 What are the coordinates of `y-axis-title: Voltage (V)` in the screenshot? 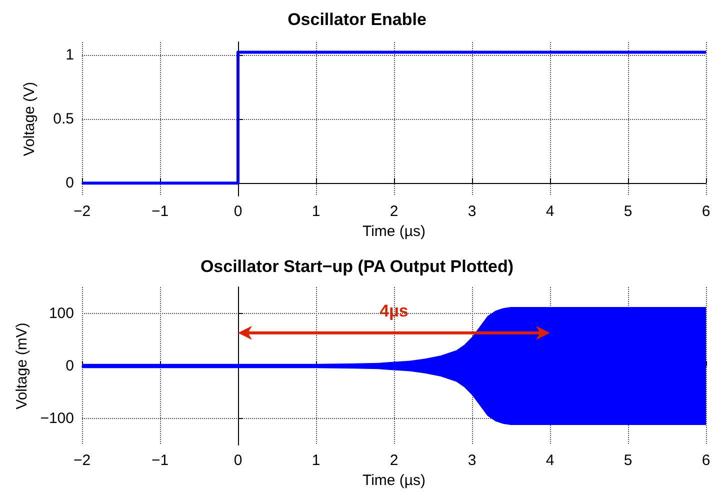 It's located at (29, 119).